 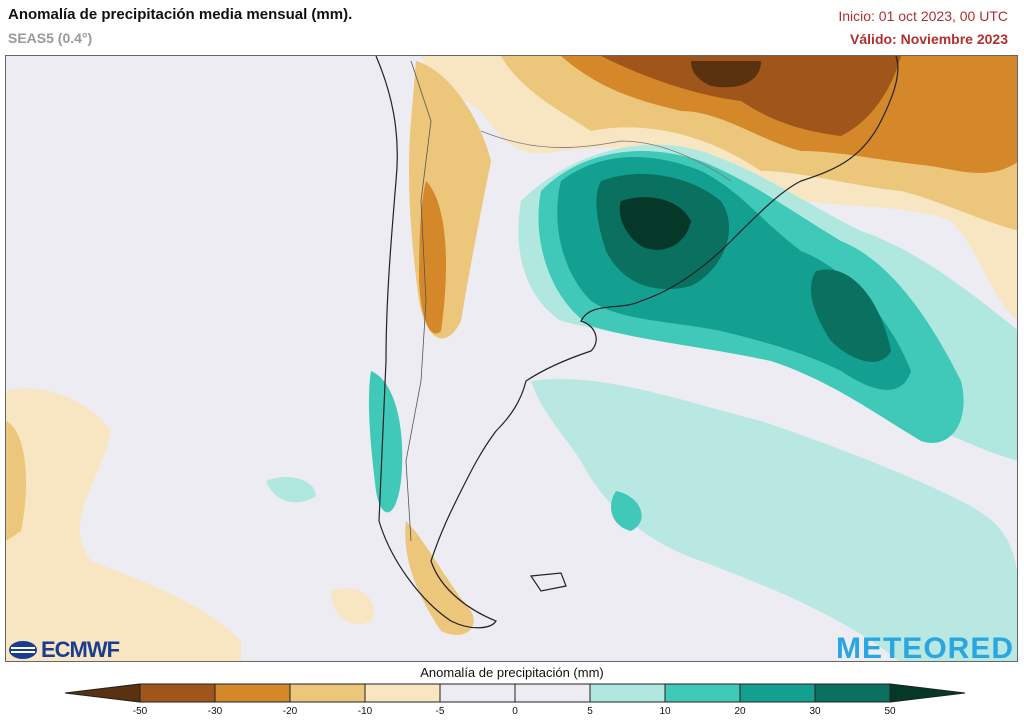 What do you see at coordinates (590, 711) in the screenshot?
I see `colorbar-tick-label: 5` at bounding box center [590, 711].